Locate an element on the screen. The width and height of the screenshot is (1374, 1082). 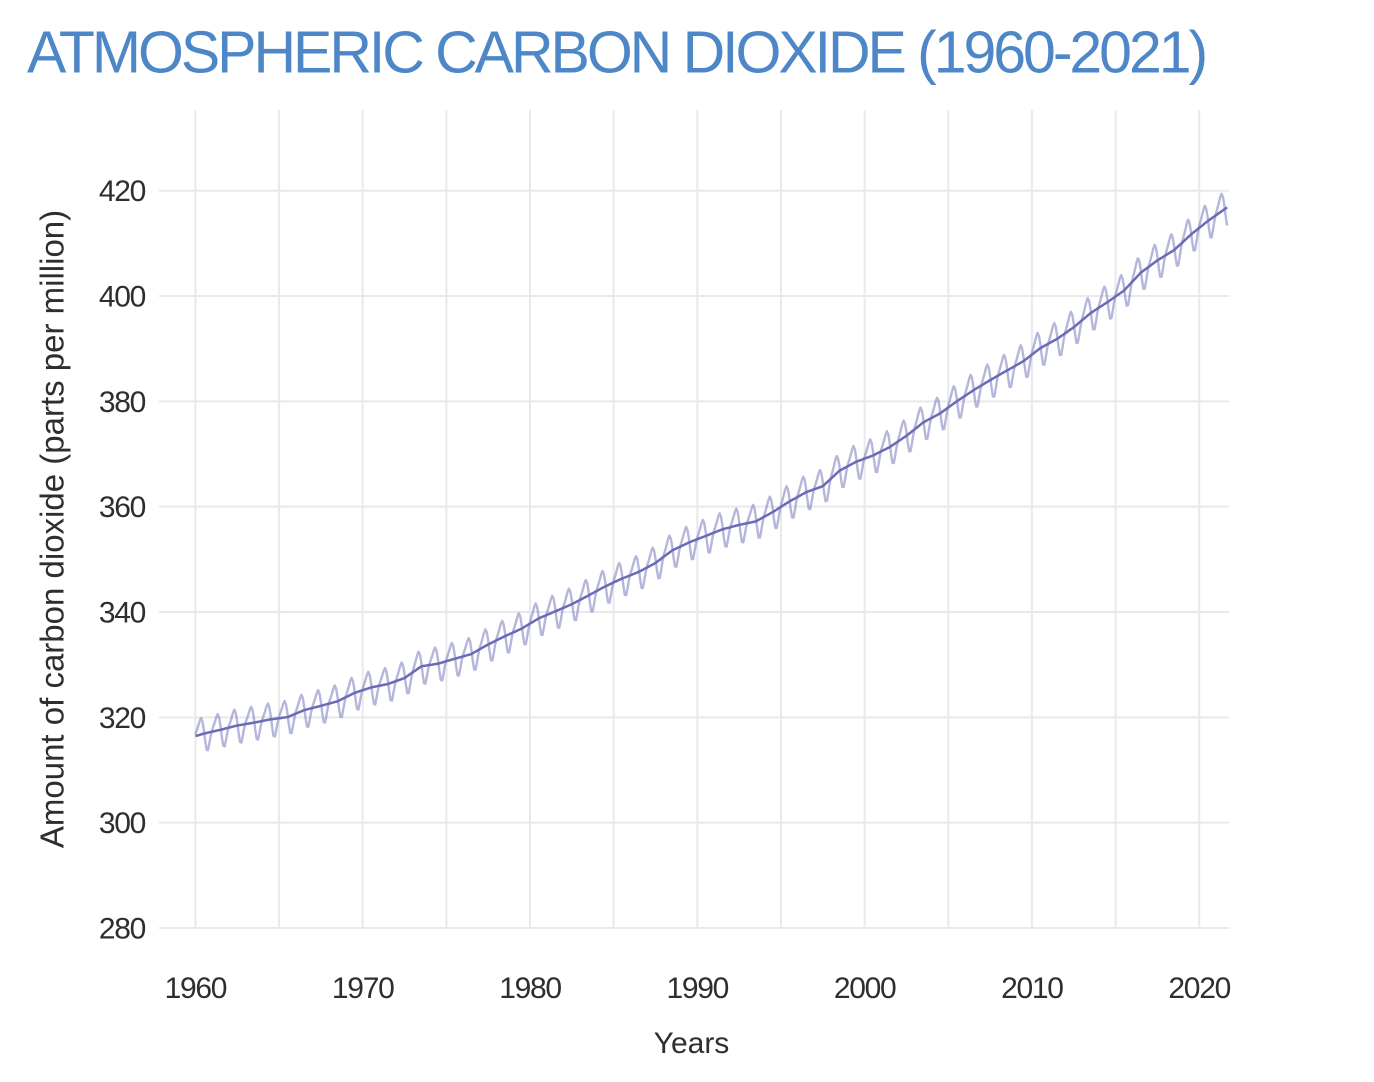
svg-text: 300 is located at coordinates (122, 823).